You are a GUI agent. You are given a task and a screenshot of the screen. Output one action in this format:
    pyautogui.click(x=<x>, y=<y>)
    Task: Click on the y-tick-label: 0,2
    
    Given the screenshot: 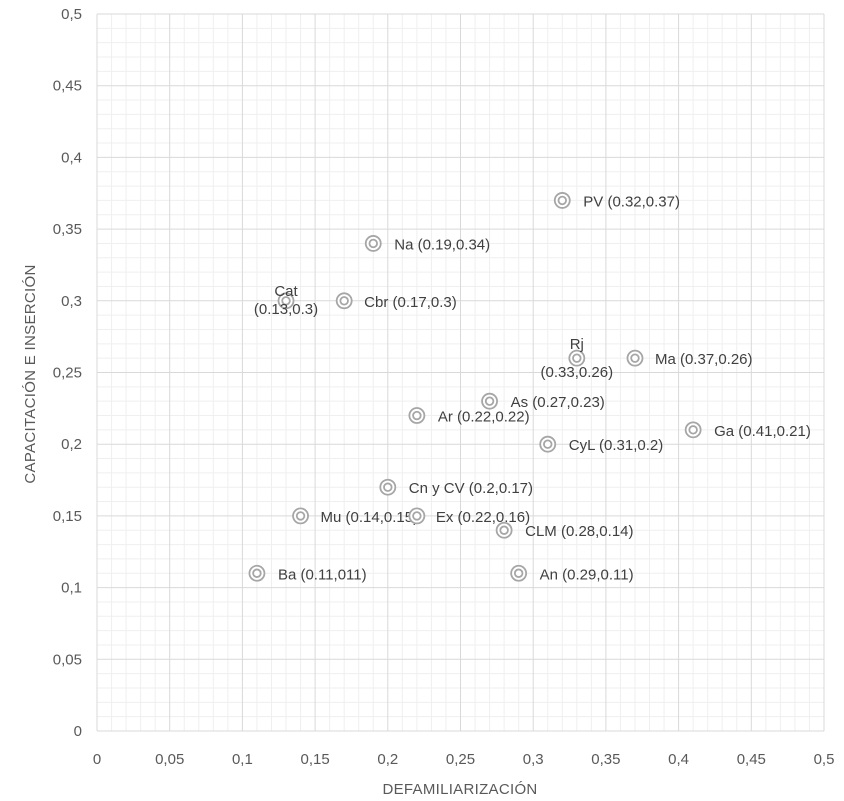 What is the action you would take?
    pyautogui.click(x=71, y=444)
    